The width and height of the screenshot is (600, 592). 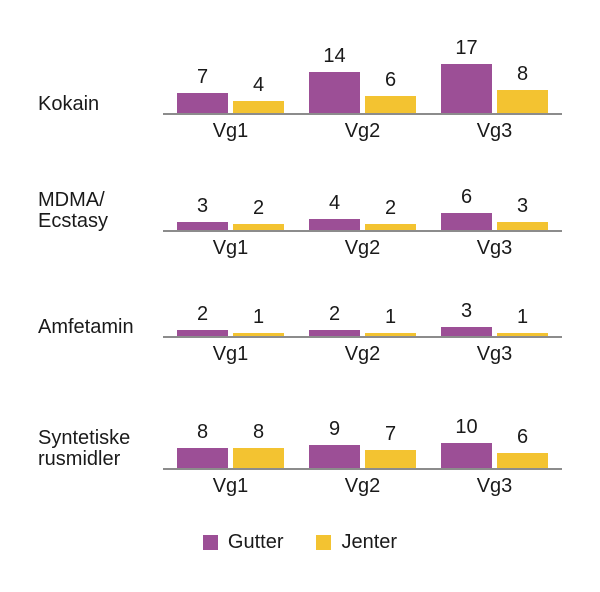 I want to click on row-category-label: Syntetiske rusmidler, so click(x=84, y=448).